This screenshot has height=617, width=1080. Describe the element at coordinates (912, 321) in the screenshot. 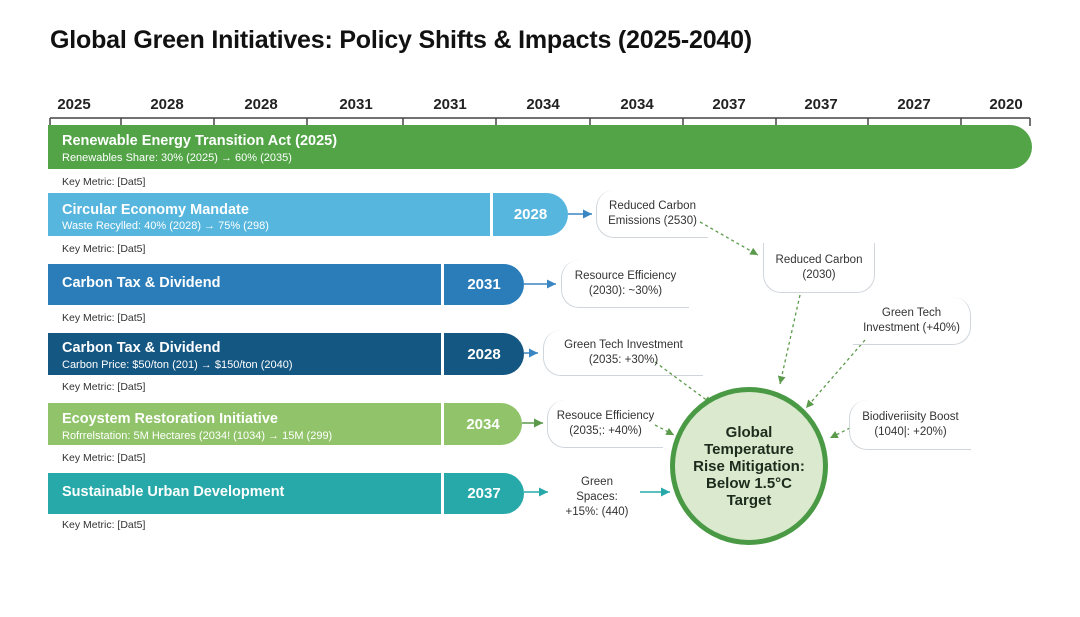

I see `impact-green-tech-investment-2: Green Tech Investment (+40%)` at that location.